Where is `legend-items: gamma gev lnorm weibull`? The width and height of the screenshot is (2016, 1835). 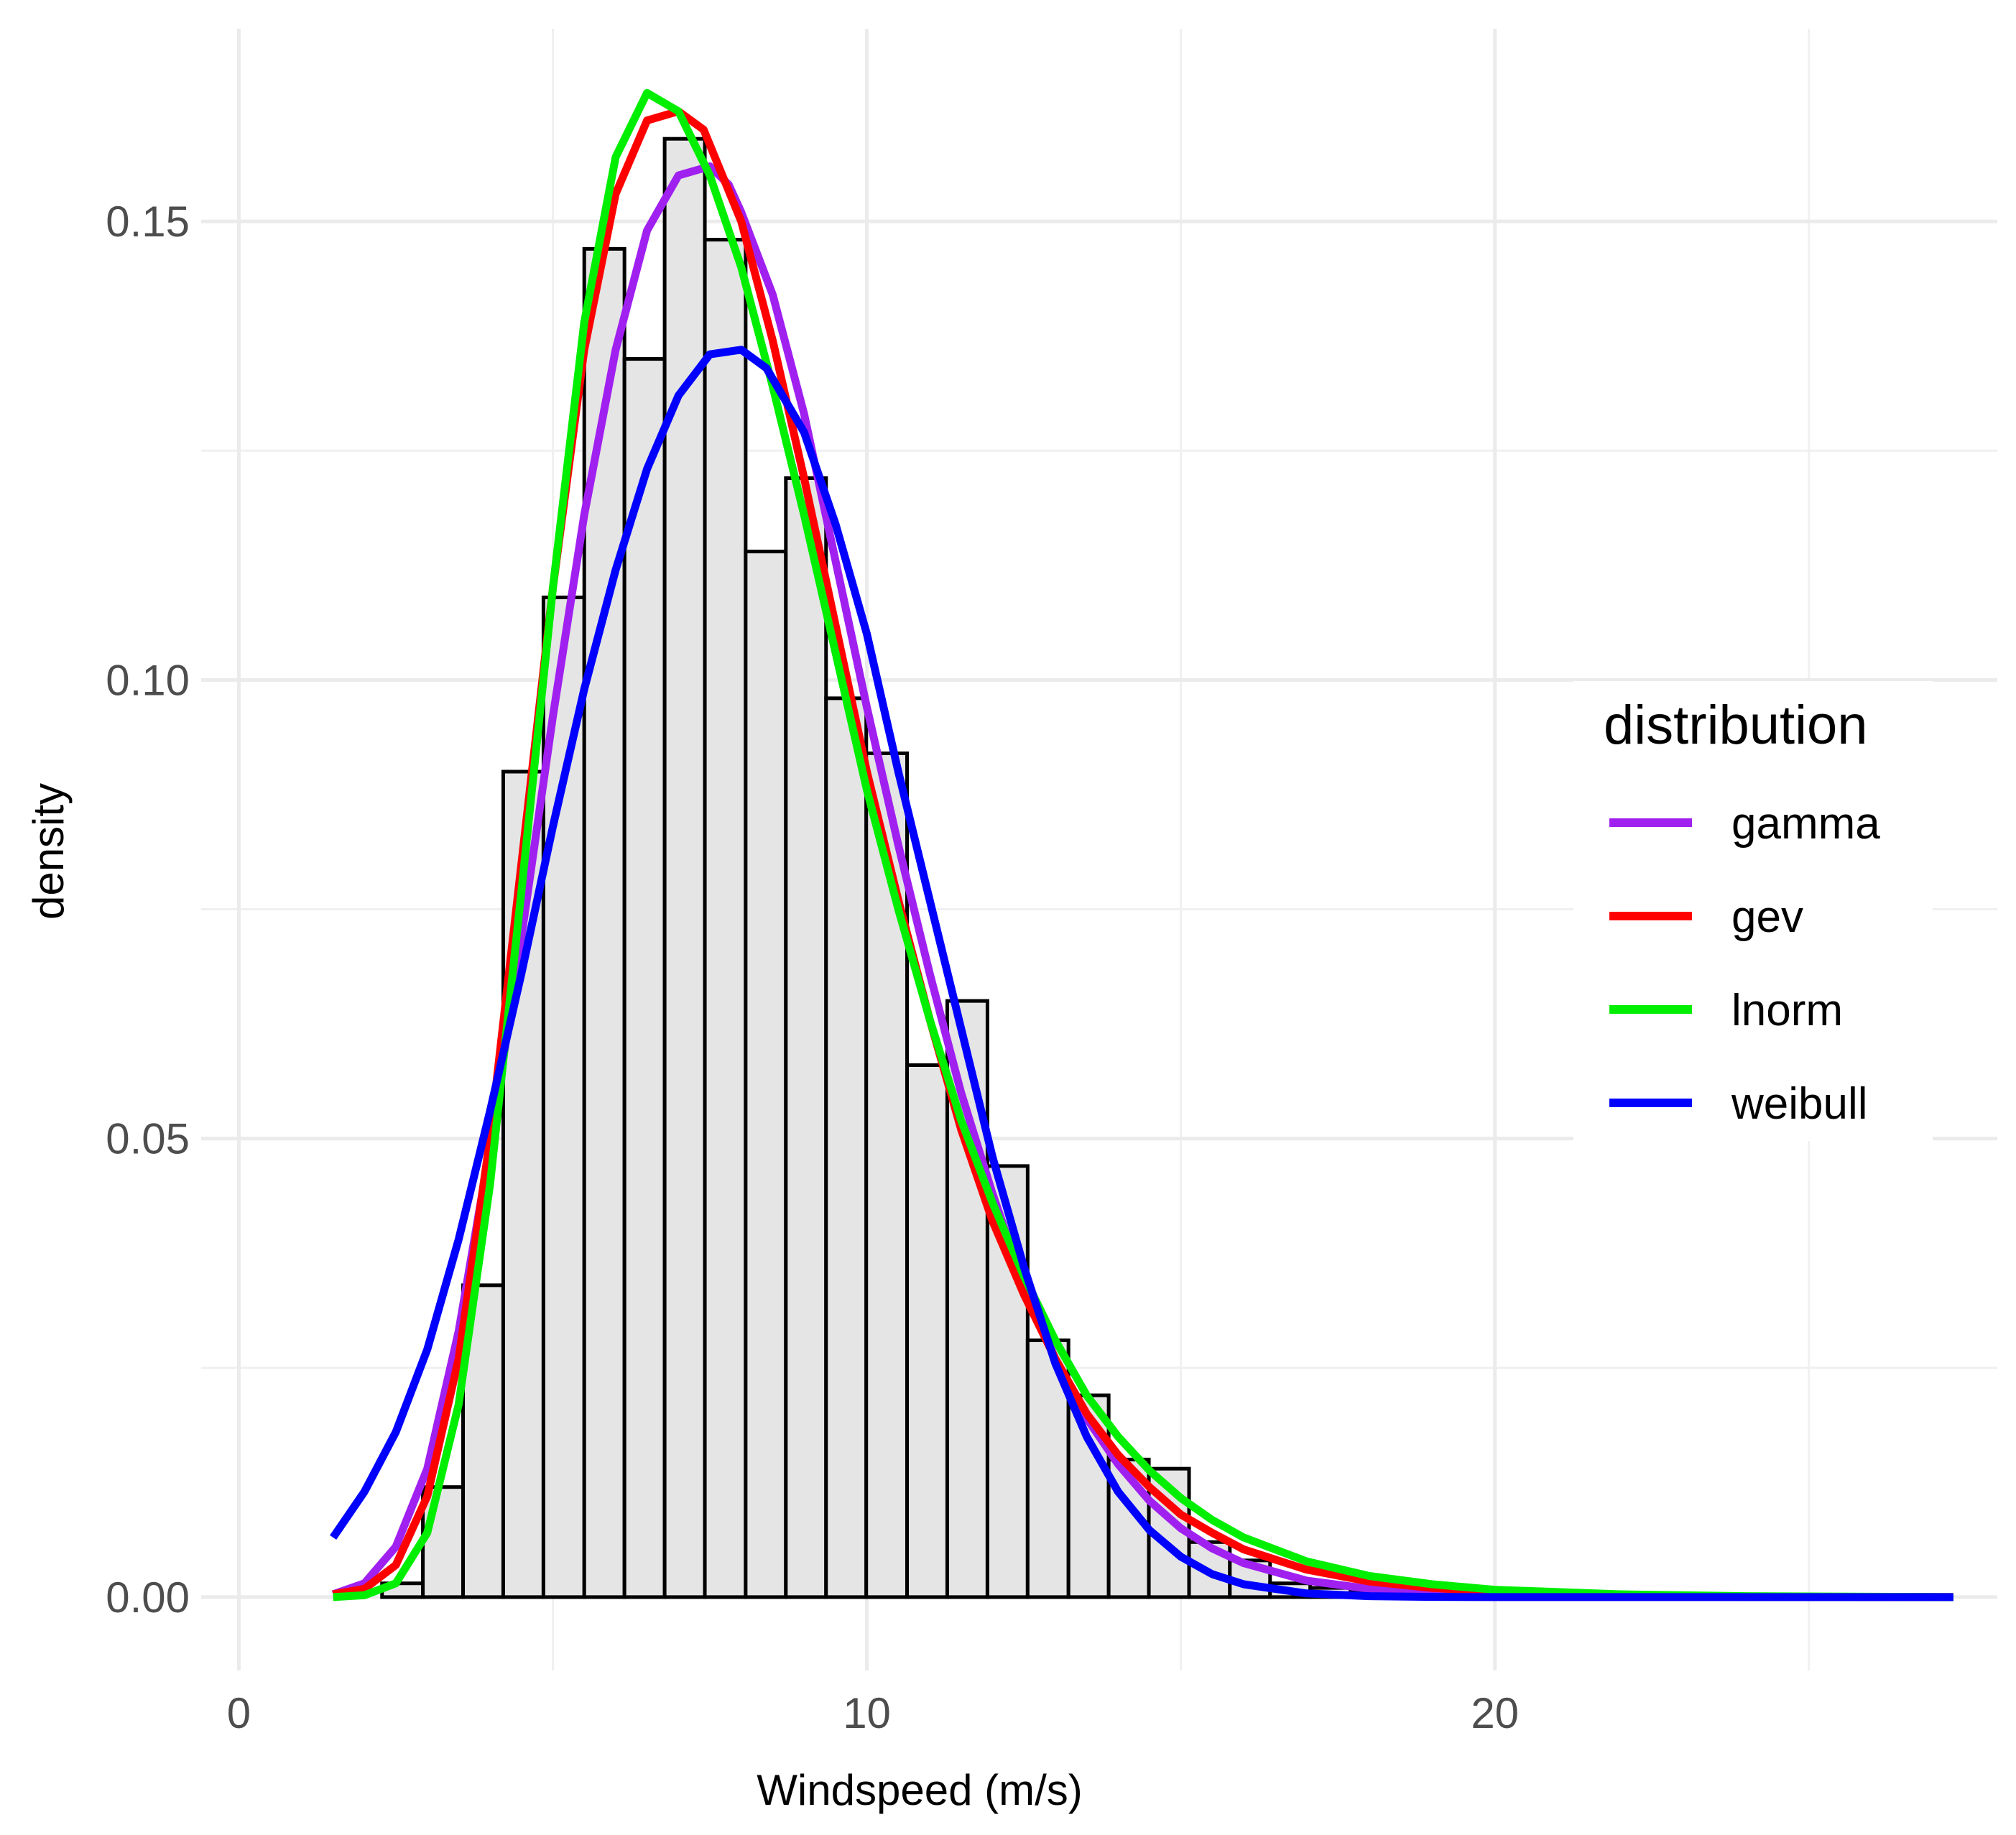 legend-items: gamma gev lnorm weibull is located at coordinates (1744, 964).